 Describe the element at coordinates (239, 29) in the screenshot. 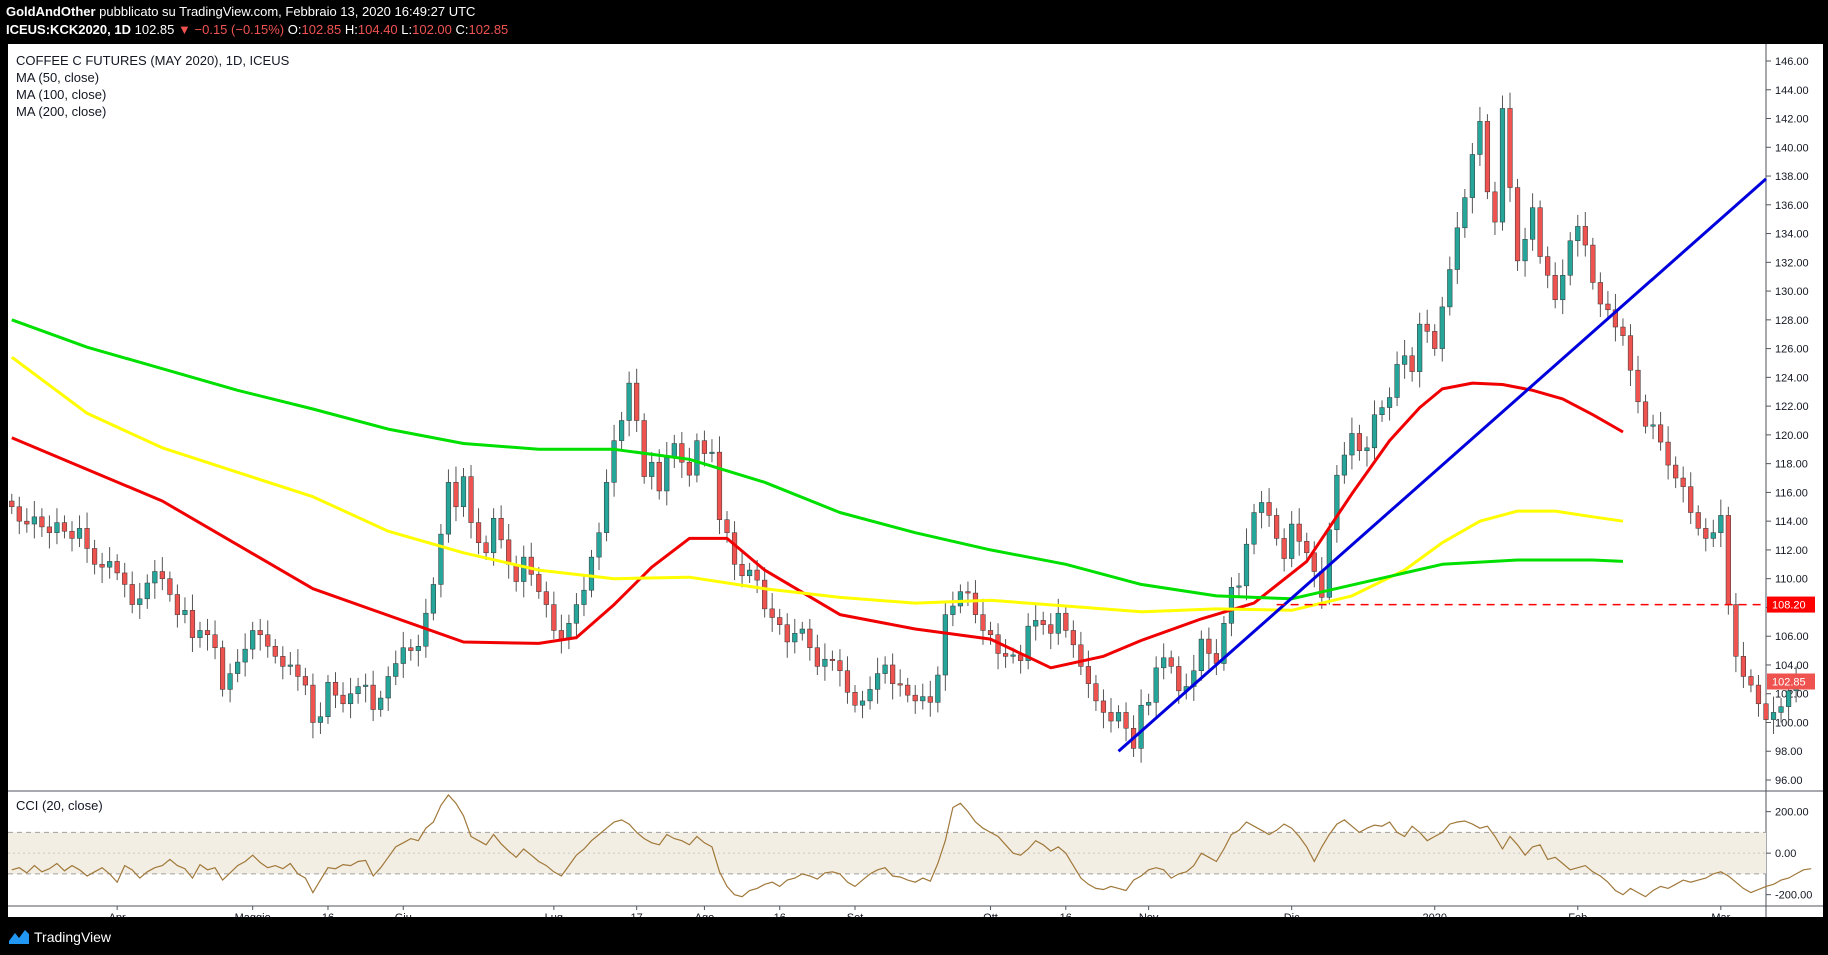

I see `price-change: −0.15 (−0.15%)` at that location.